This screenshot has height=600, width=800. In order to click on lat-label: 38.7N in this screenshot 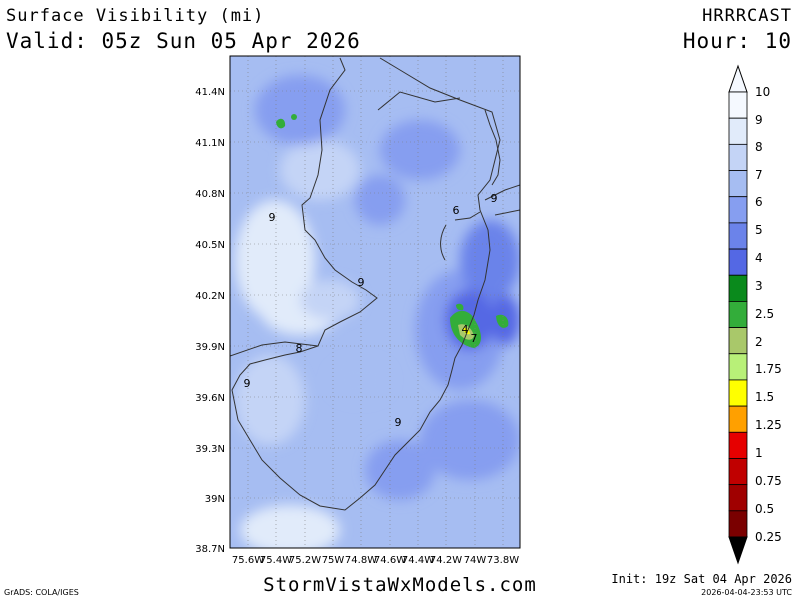, I will do `click(210, 549)`.